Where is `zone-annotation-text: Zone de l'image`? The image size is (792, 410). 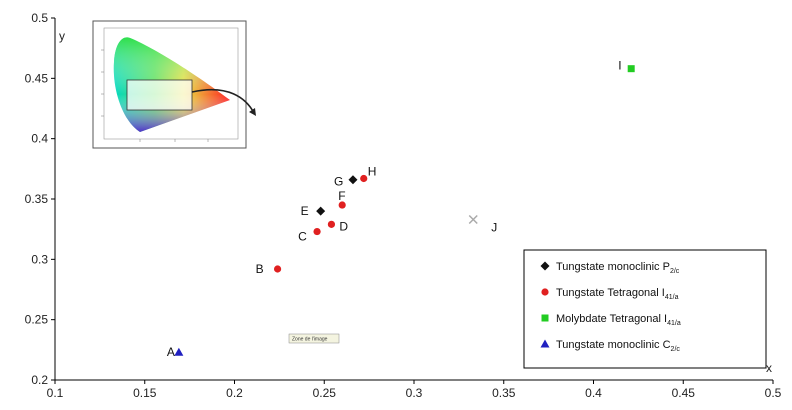 zone-annotation-text: Zone de l'image is located at coordinates (310, 340).